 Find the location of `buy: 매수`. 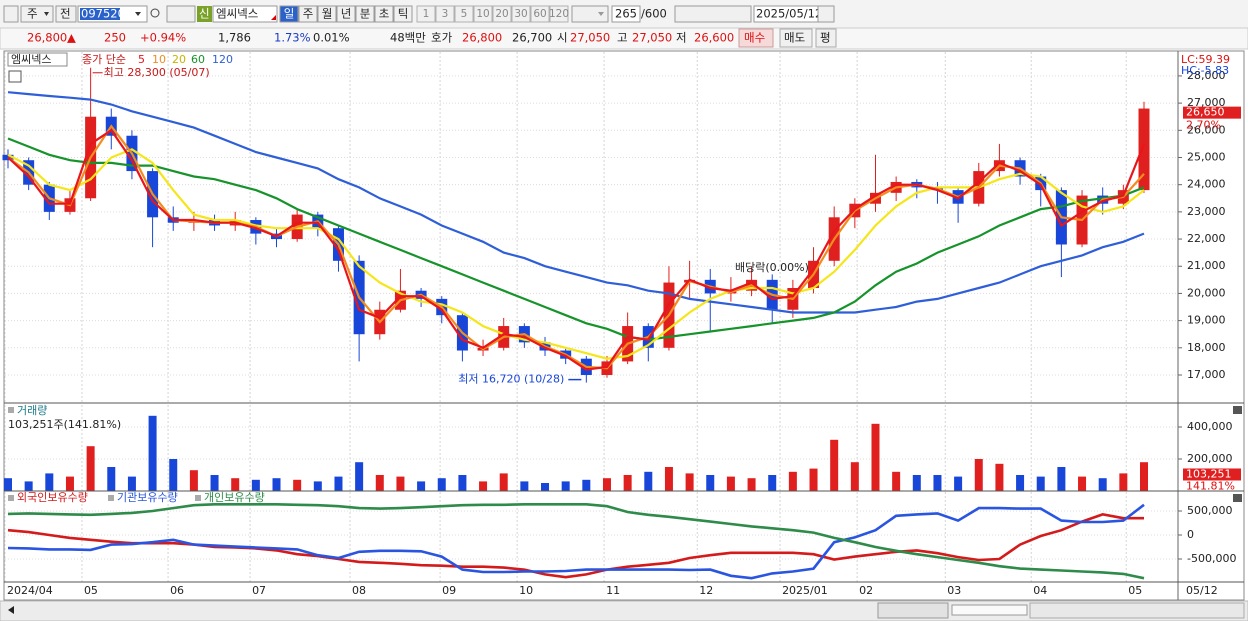

buy: 매수 is located at coordinates (754, 38).